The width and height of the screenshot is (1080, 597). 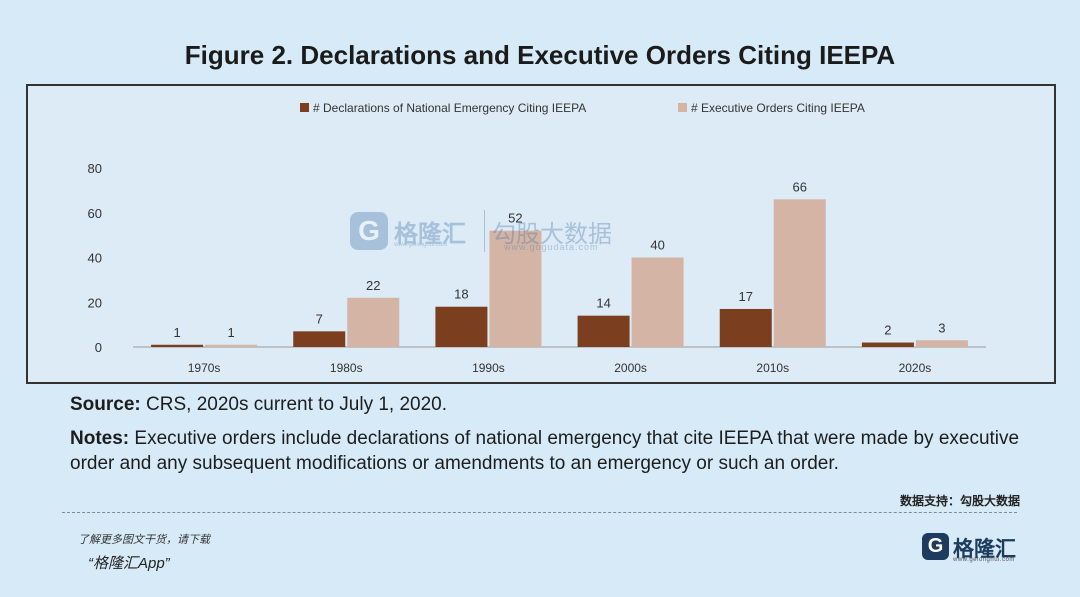 What do you see at coordinates (100, 438) in the screenshot?
I see `notes-label: Notes:` at bounding box center [100, 438].